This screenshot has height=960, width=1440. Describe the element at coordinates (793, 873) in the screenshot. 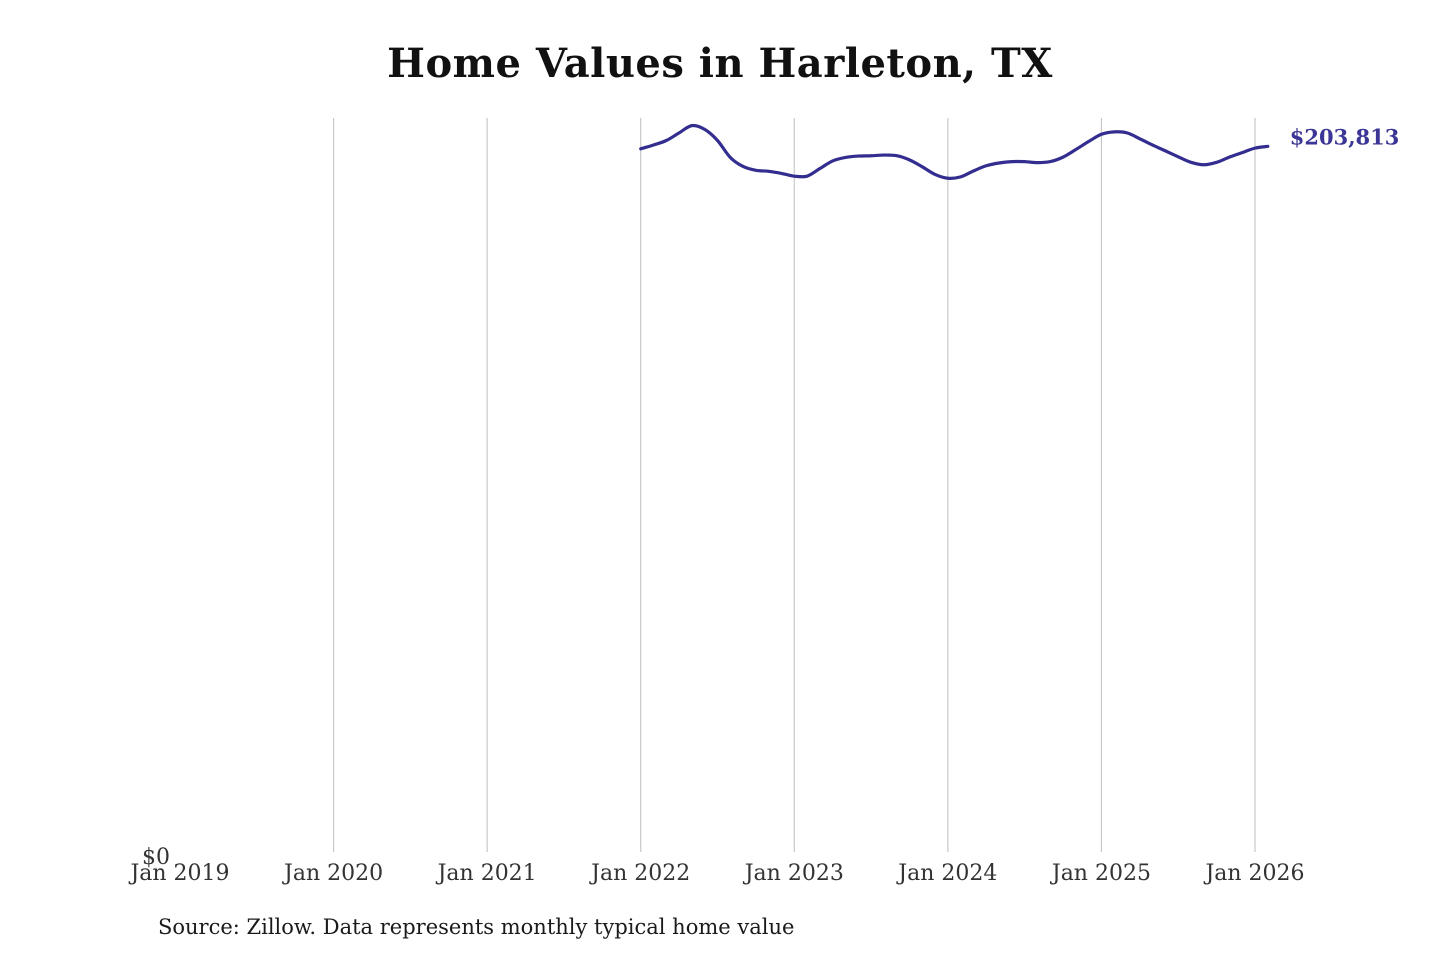

I see `x-tick-label-2023: Jan 2023` at that location.